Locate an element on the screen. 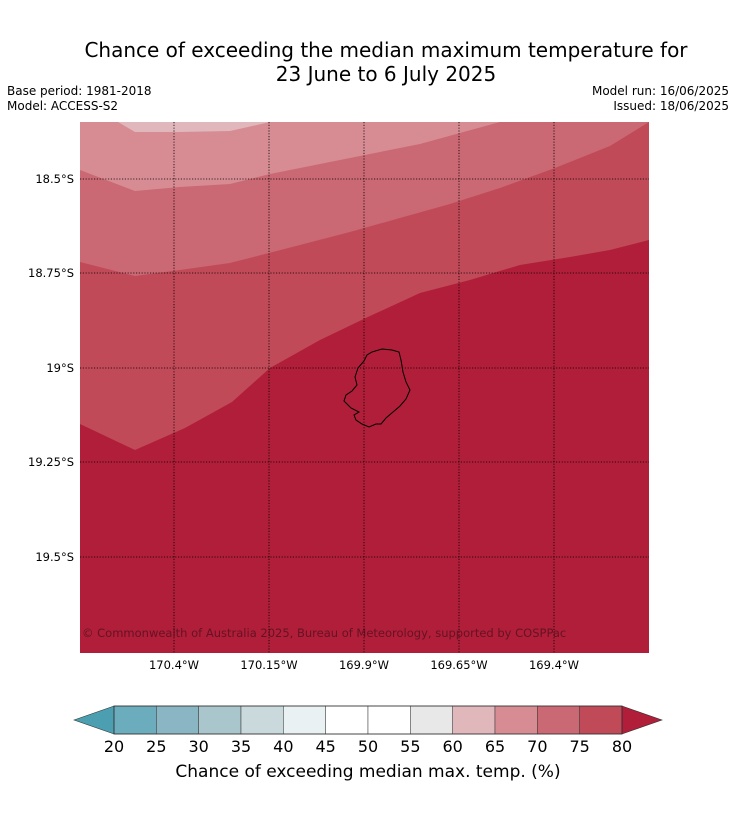 Image resolution: width=736 pixels, height=816 pixels. model-run: Model run: 16/06/2025 is located at coordinates (660, 91).